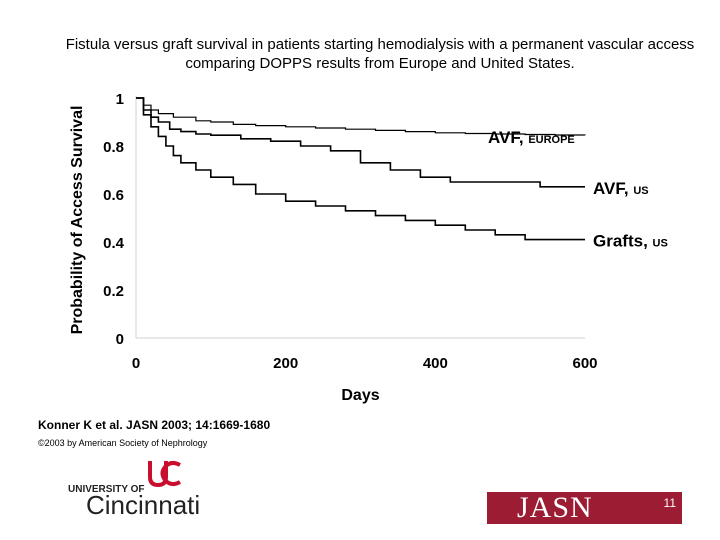 The width and height of the screenshot is (720, 540). What do you see at coordinates (435, 363) in the screenshot?
I see `x-tick-label: 400` at bounding box center [435, 363].